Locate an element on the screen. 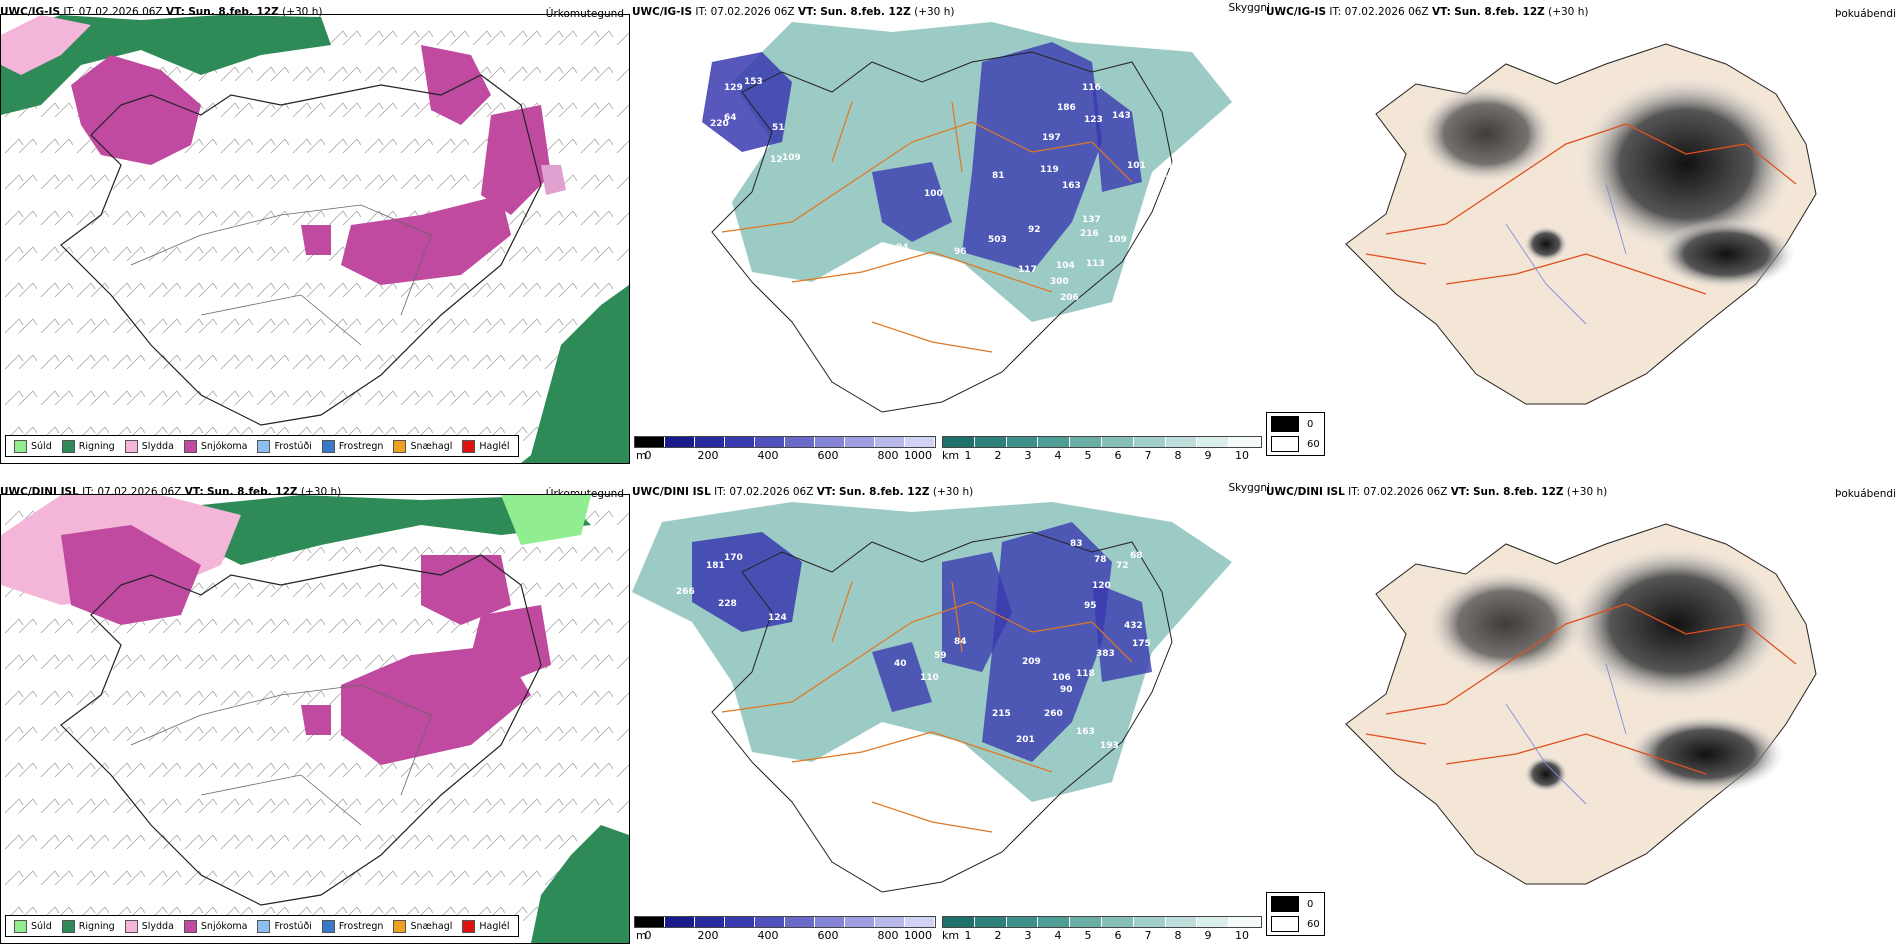 This screenshot has width=1900, height=950. ceiling-label: 503 is located at coordinates (997, 240).